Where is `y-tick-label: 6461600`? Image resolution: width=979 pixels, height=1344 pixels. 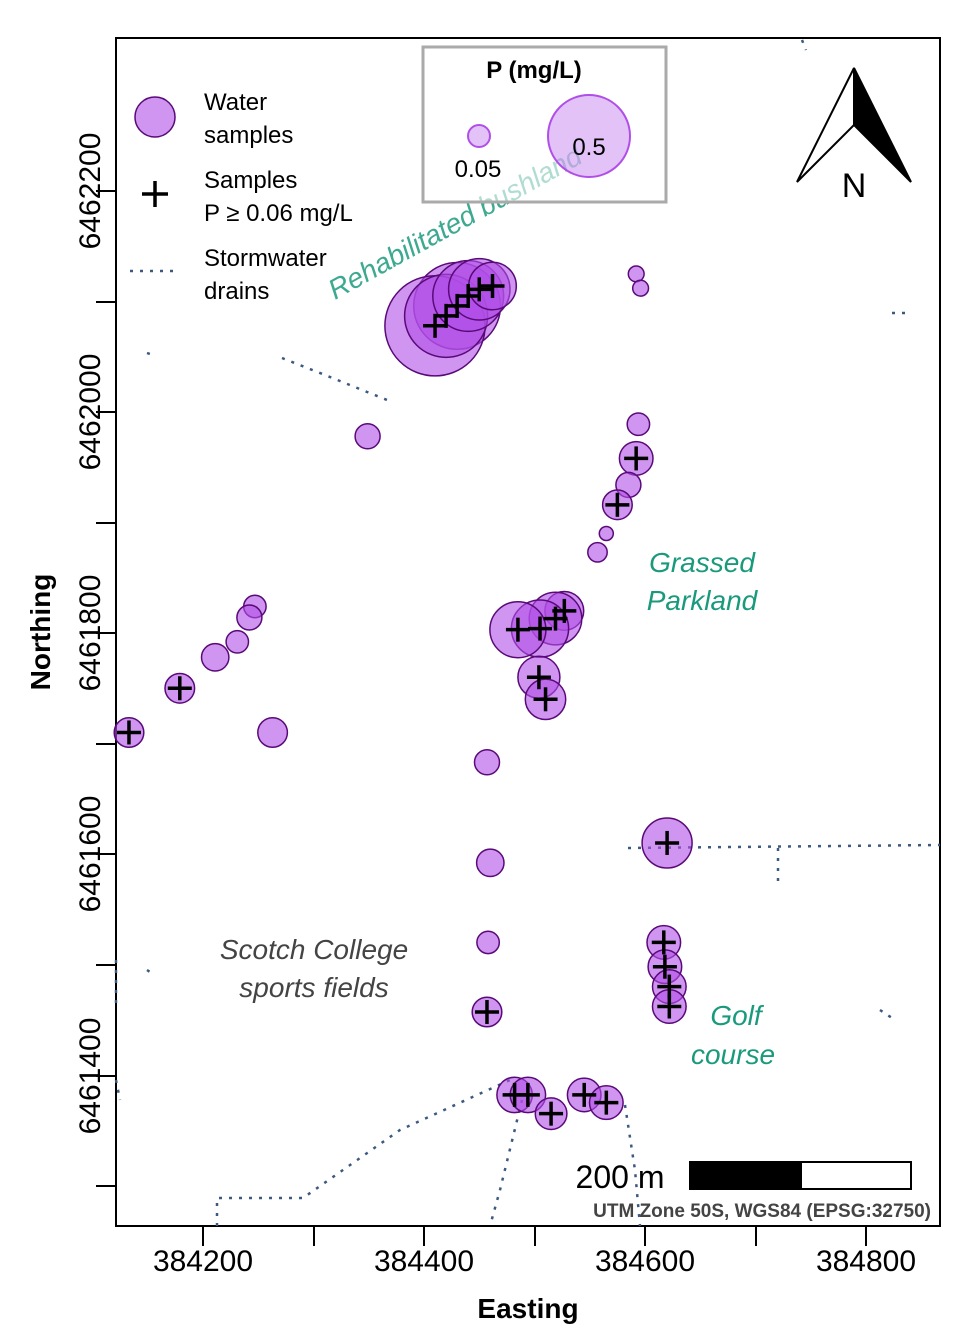 y-tick-label: 6461600 is located at coordinates (90, 854).